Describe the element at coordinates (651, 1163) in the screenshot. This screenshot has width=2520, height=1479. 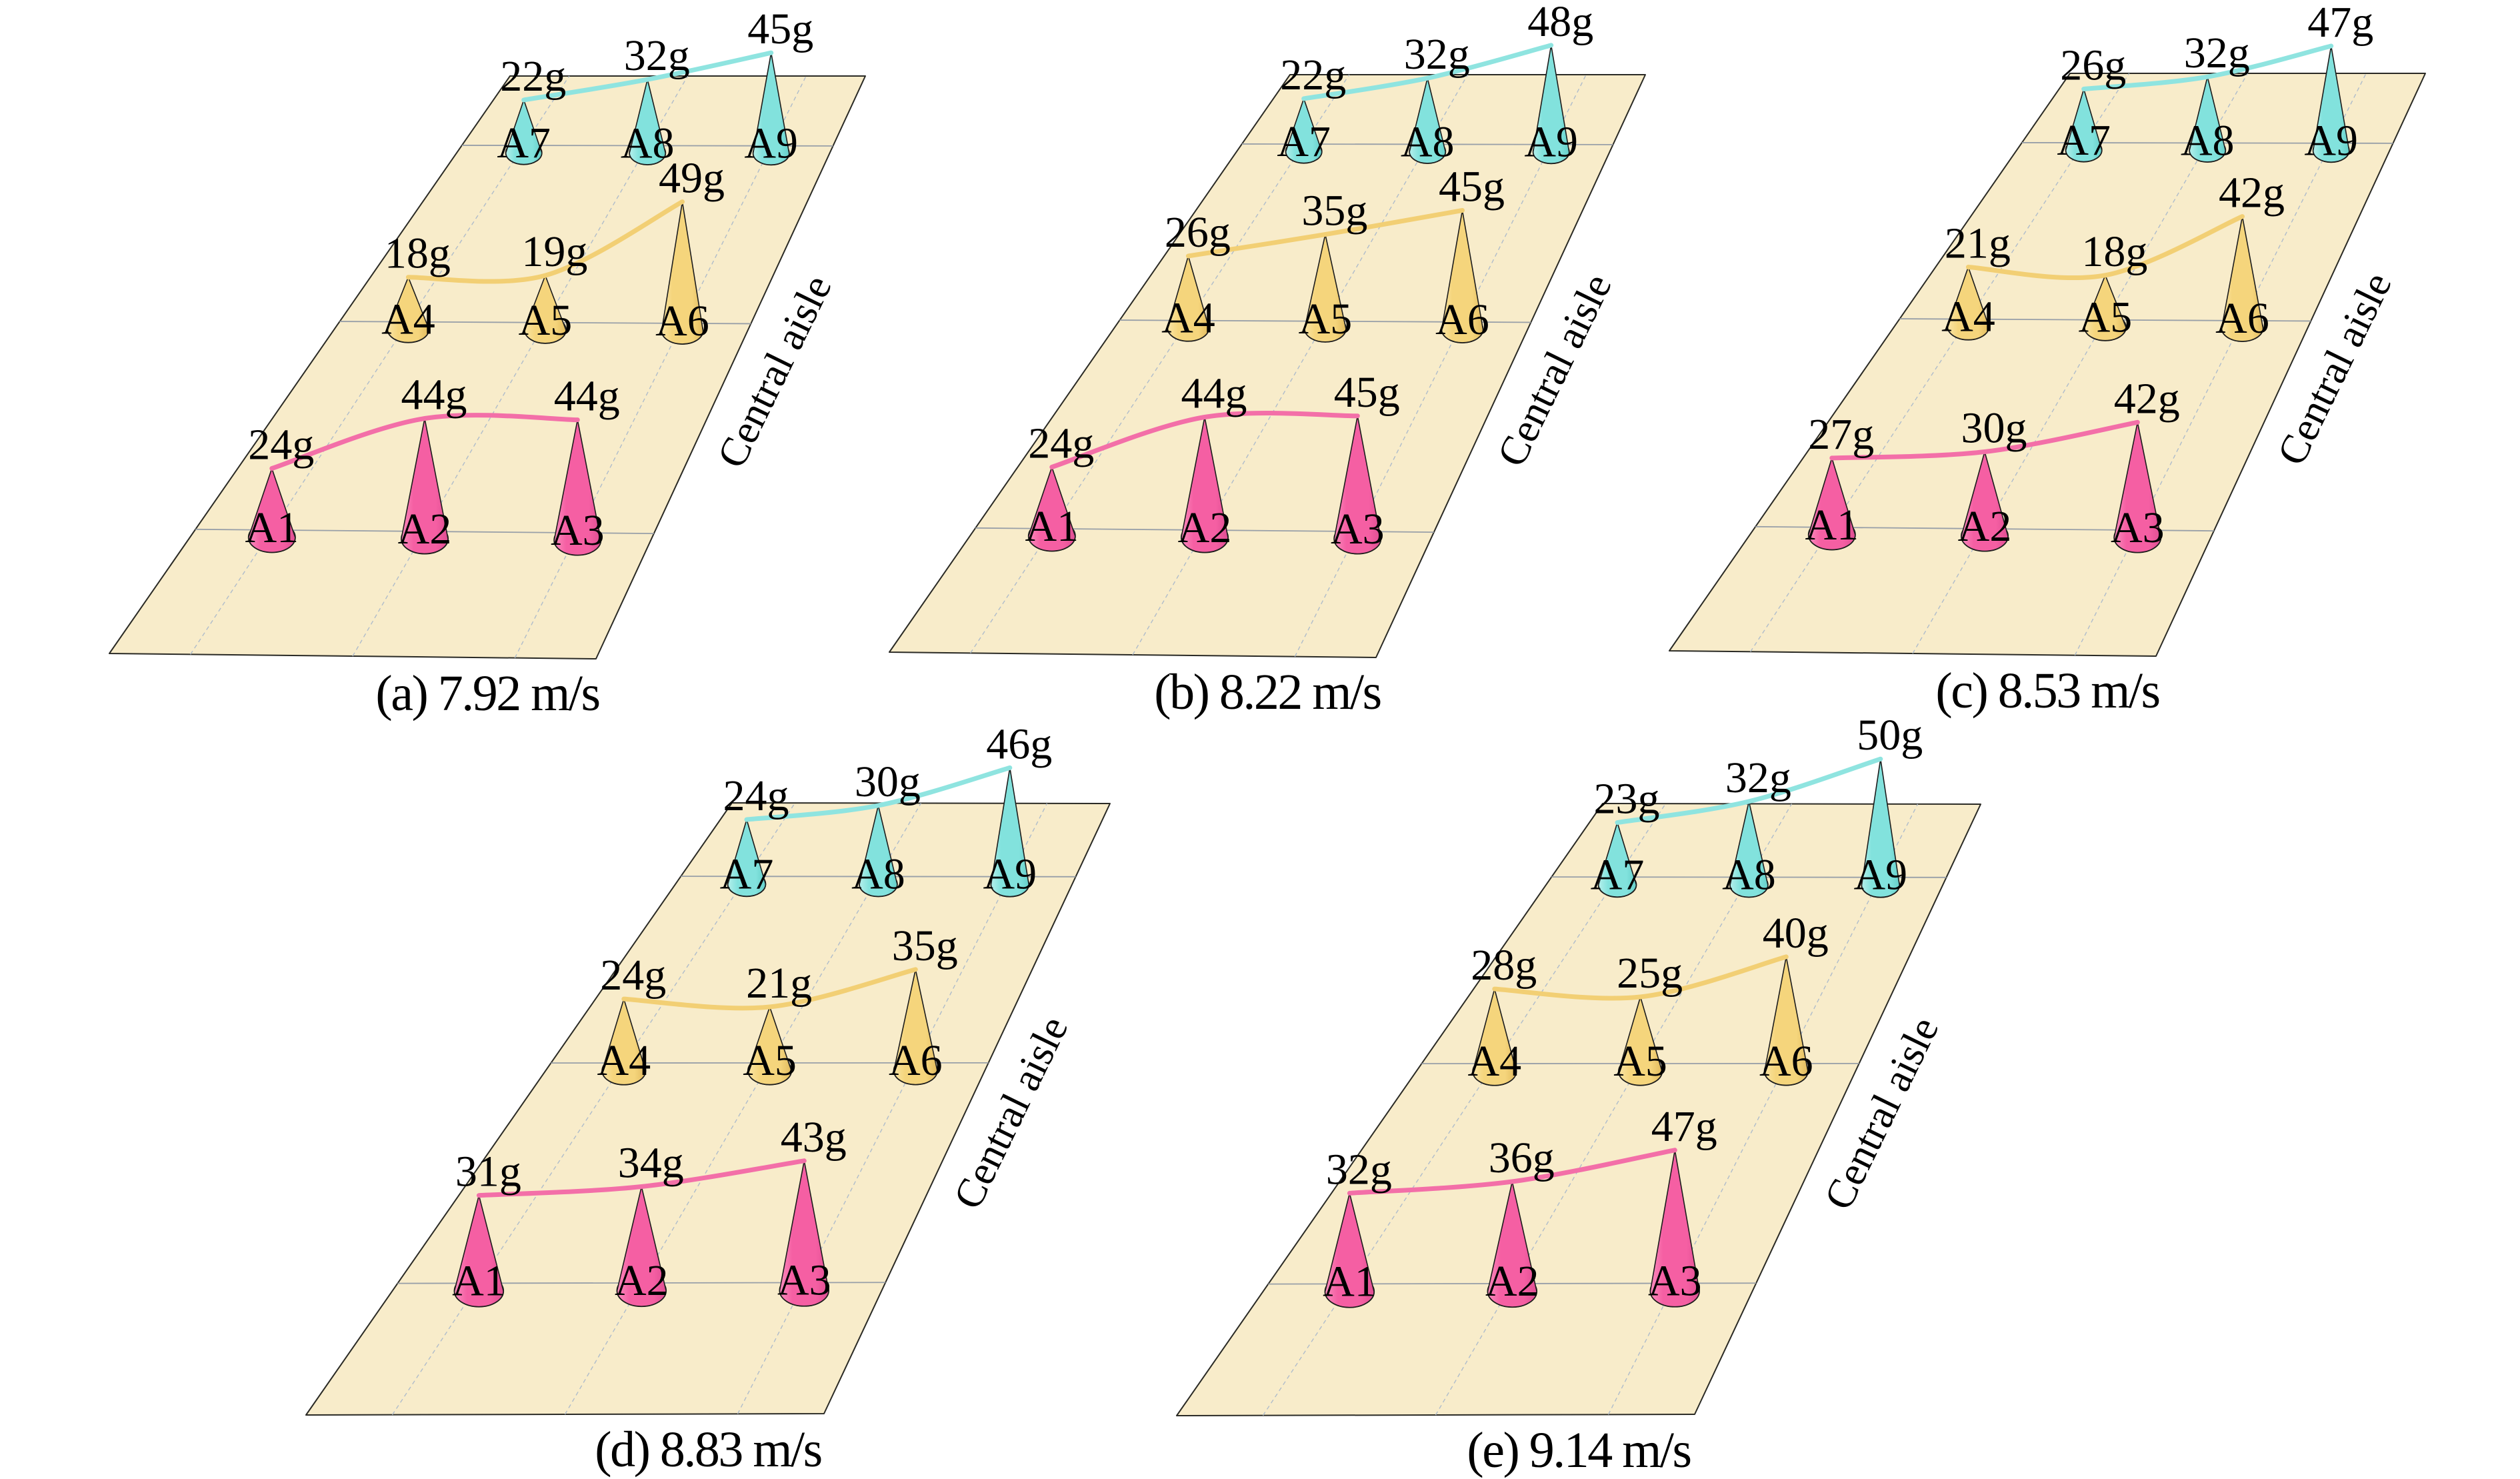
I see `value-label-A2: 34g` at that location.